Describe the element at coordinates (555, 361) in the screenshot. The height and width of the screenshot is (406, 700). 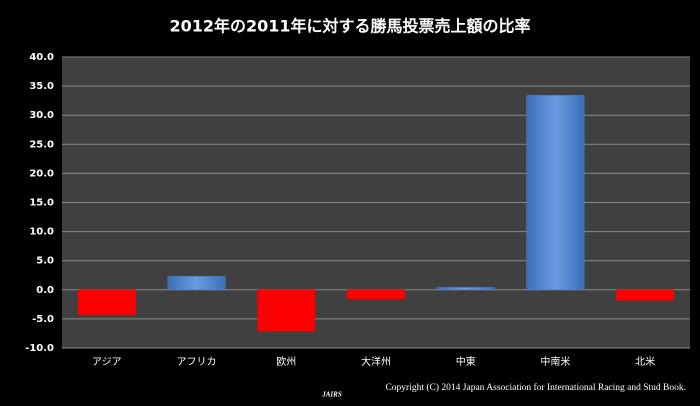
I see `x-tick-label: 中南米` at that location.